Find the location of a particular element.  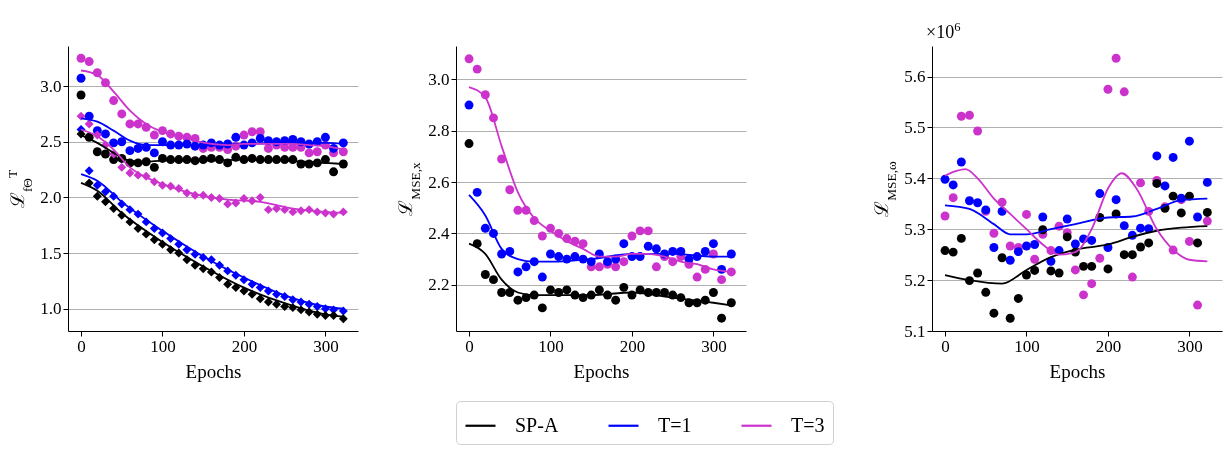

legend-label: T=1 is located at coordinates (675, 424).